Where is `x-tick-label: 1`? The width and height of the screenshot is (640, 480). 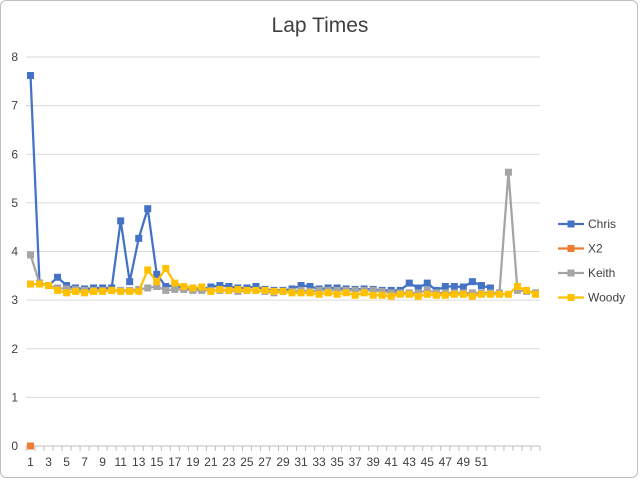
x-tick-label: 1 is located at coordinates (30, 462).